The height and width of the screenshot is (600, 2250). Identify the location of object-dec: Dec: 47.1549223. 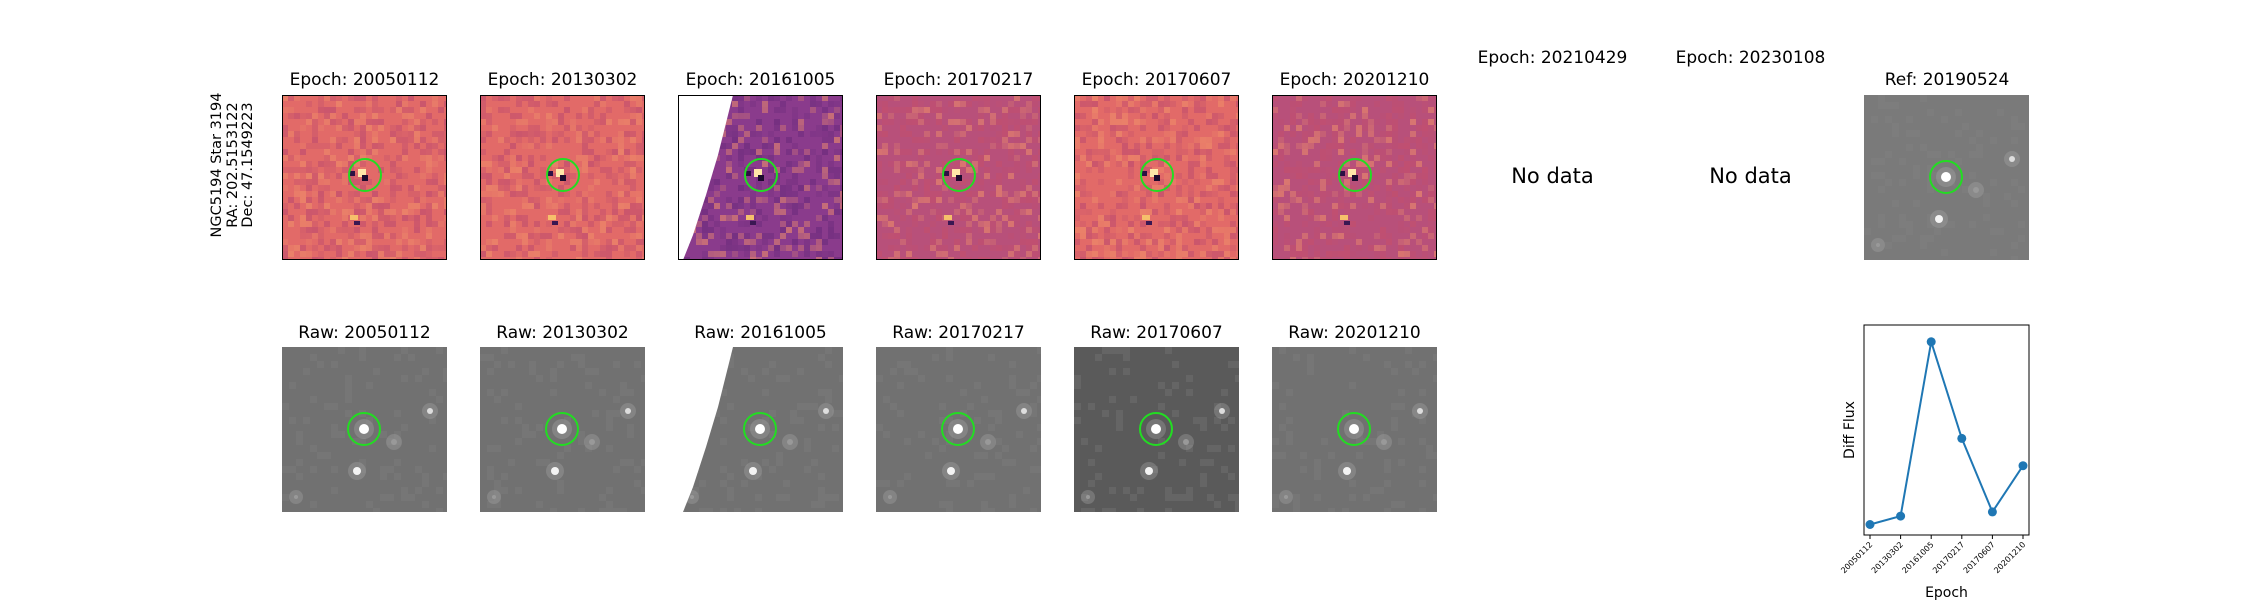
(248, 165).